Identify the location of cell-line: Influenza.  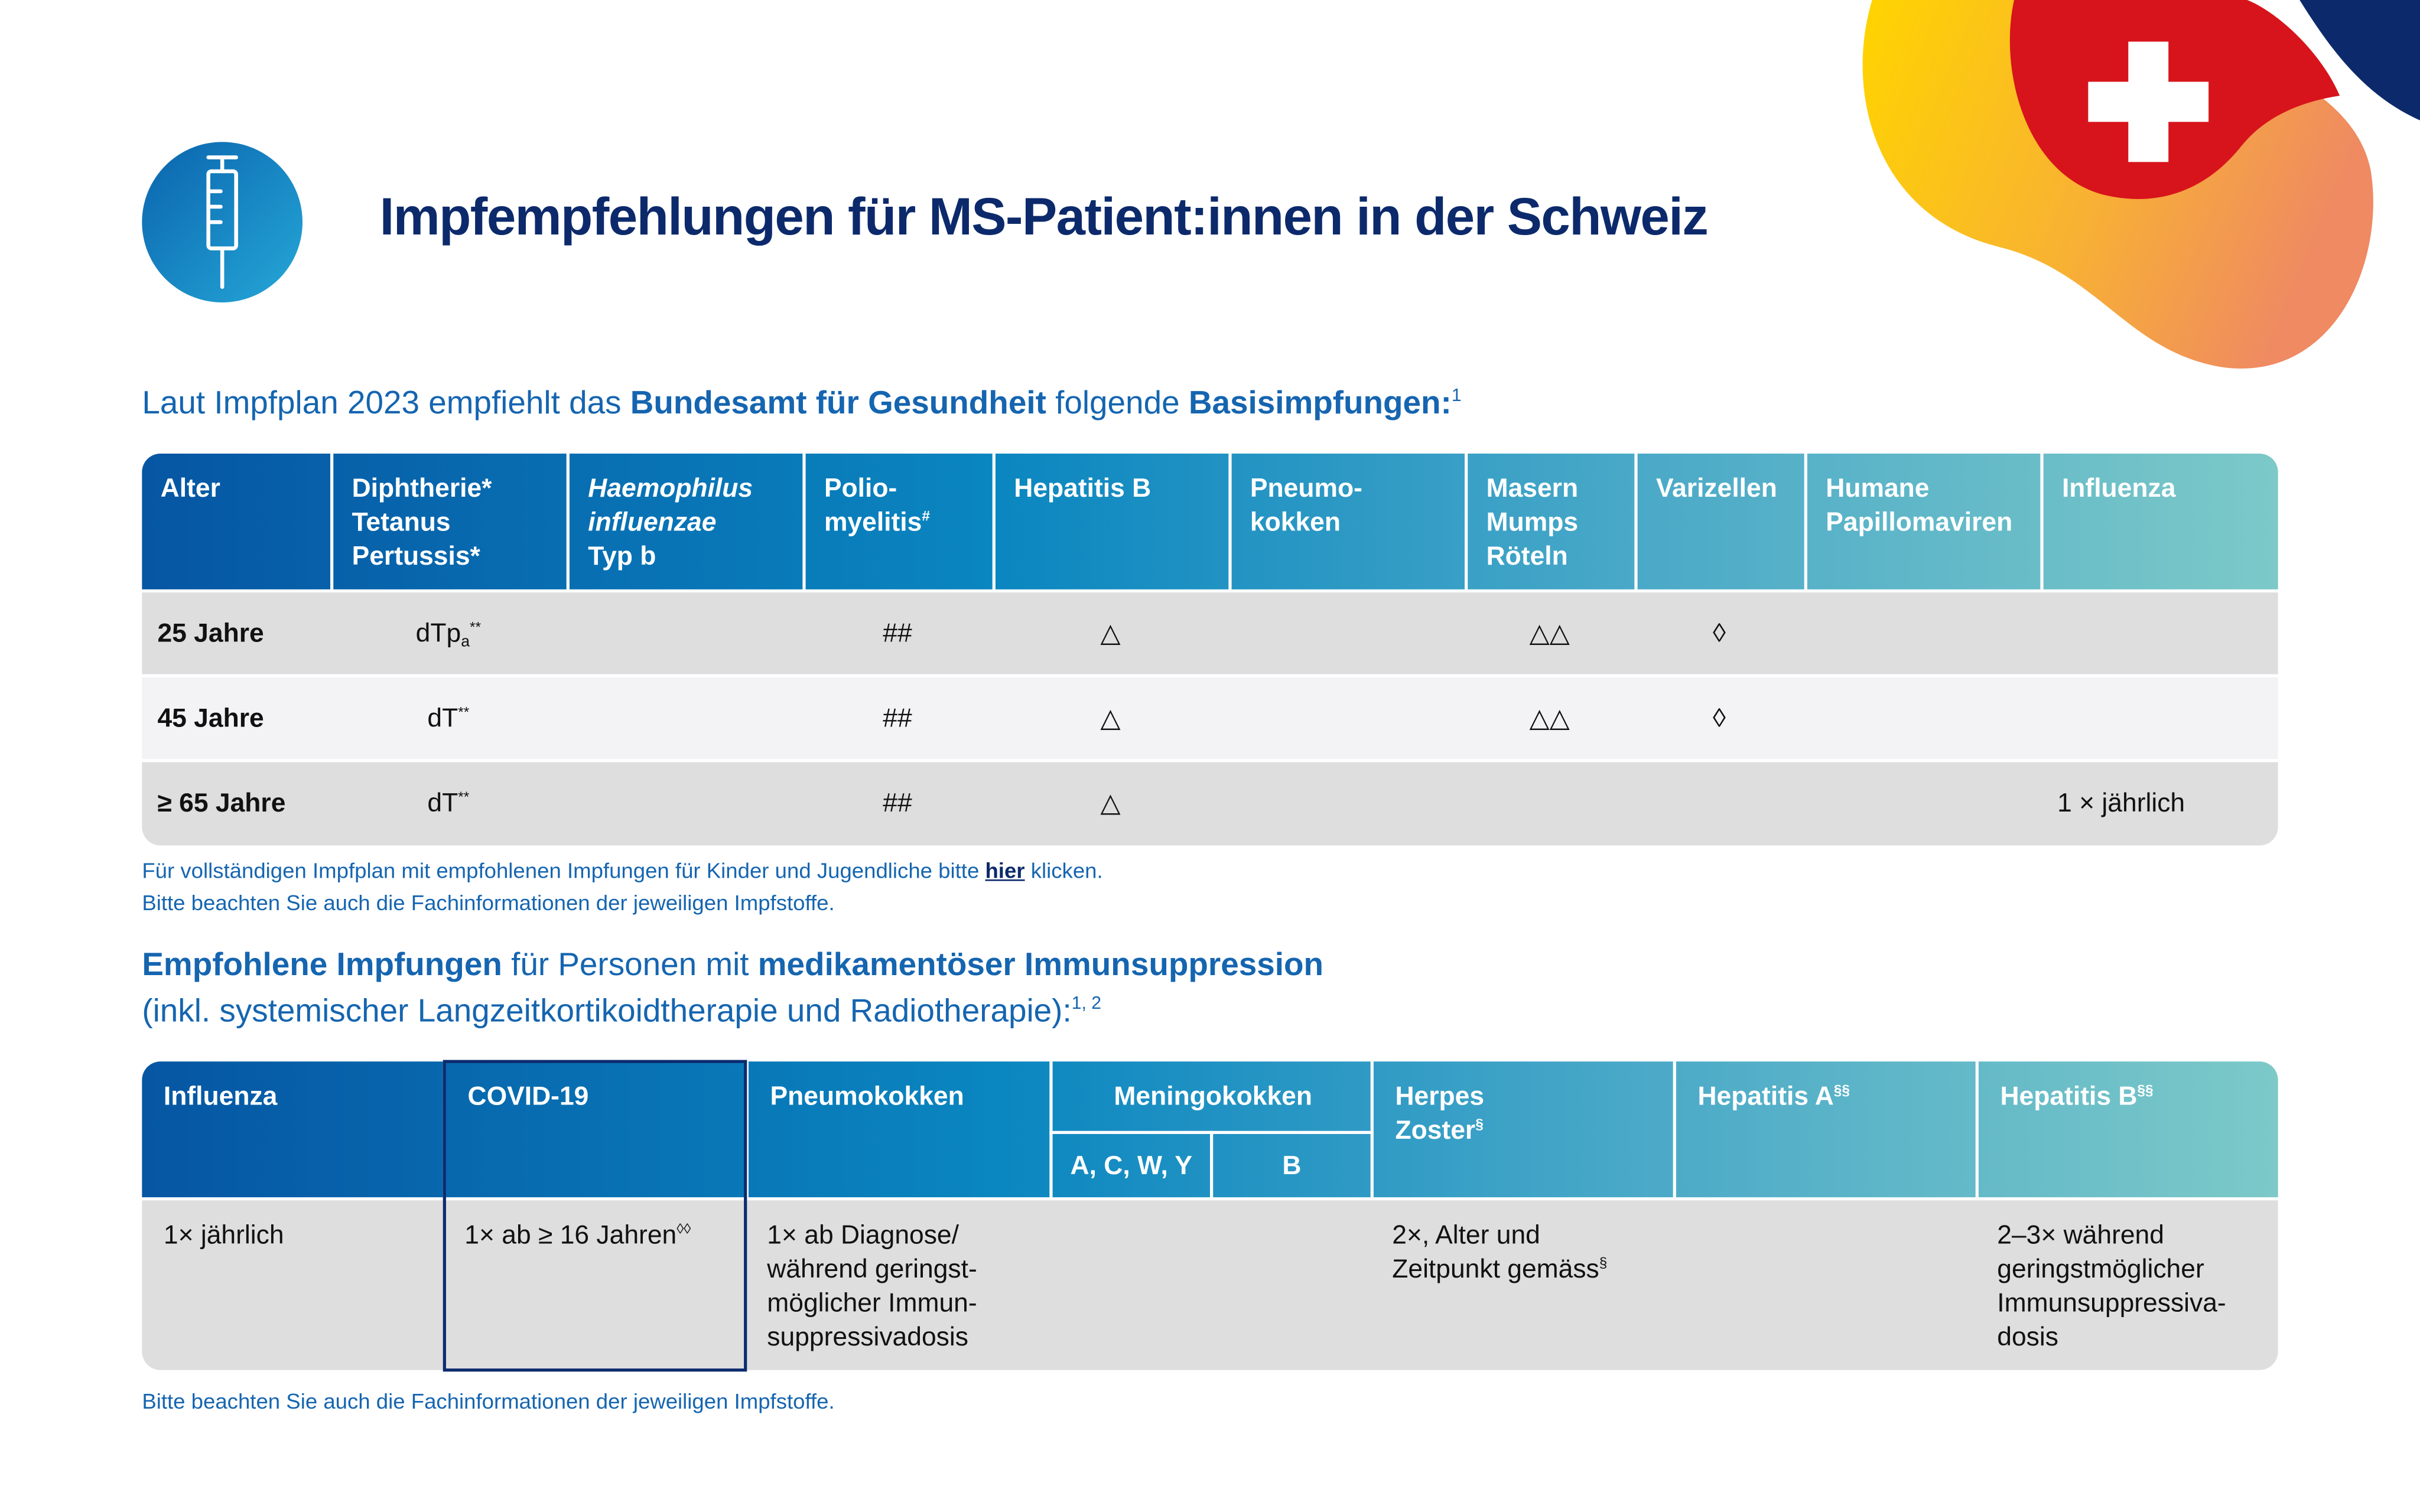
(220, 1096).